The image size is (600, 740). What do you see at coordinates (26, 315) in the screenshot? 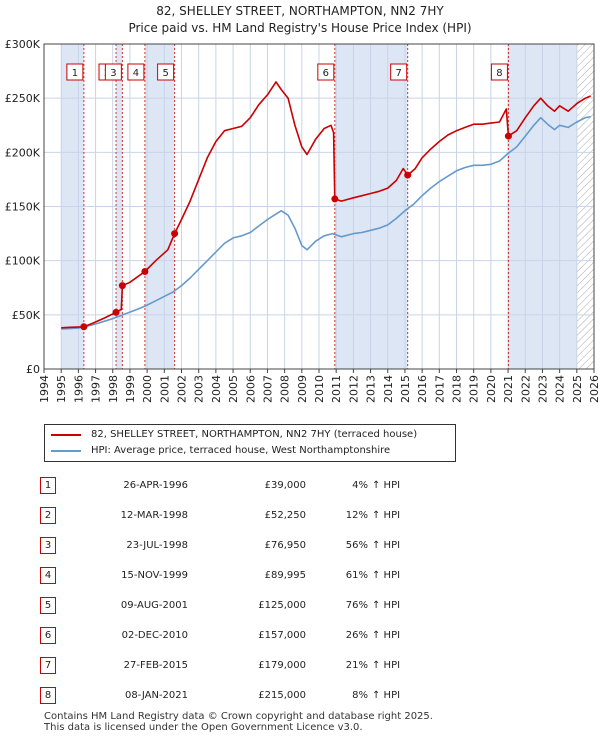
I see `y-tick-label: £50K` at bounding box center [26, 315].